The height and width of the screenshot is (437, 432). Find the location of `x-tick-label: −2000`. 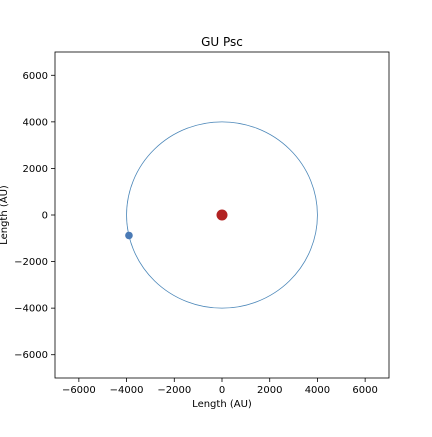

x-tick-label: −2000 is located at coordinates (174, 390).